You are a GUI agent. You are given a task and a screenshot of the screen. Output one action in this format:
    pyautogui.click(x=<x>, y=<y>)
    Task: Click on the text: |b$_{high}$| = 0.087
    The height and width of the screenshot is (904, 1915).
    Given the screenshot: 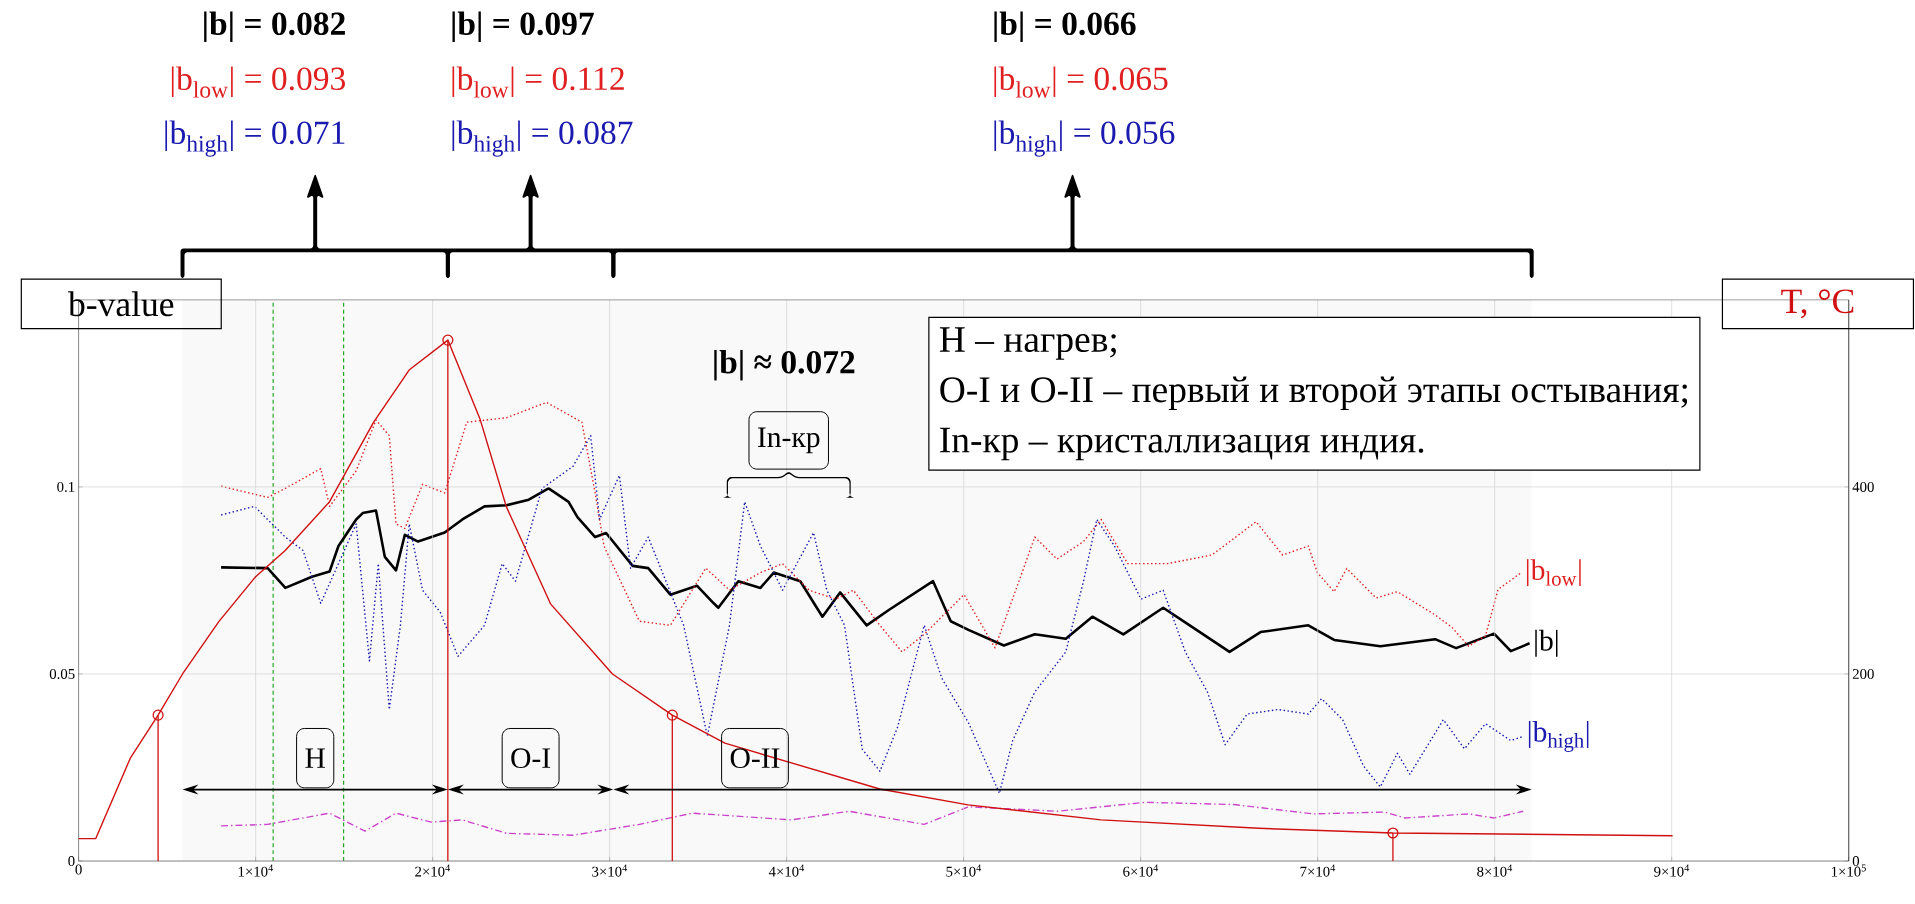 What is the action you would take?
    pyautogui.click(x=542, y=138)
    